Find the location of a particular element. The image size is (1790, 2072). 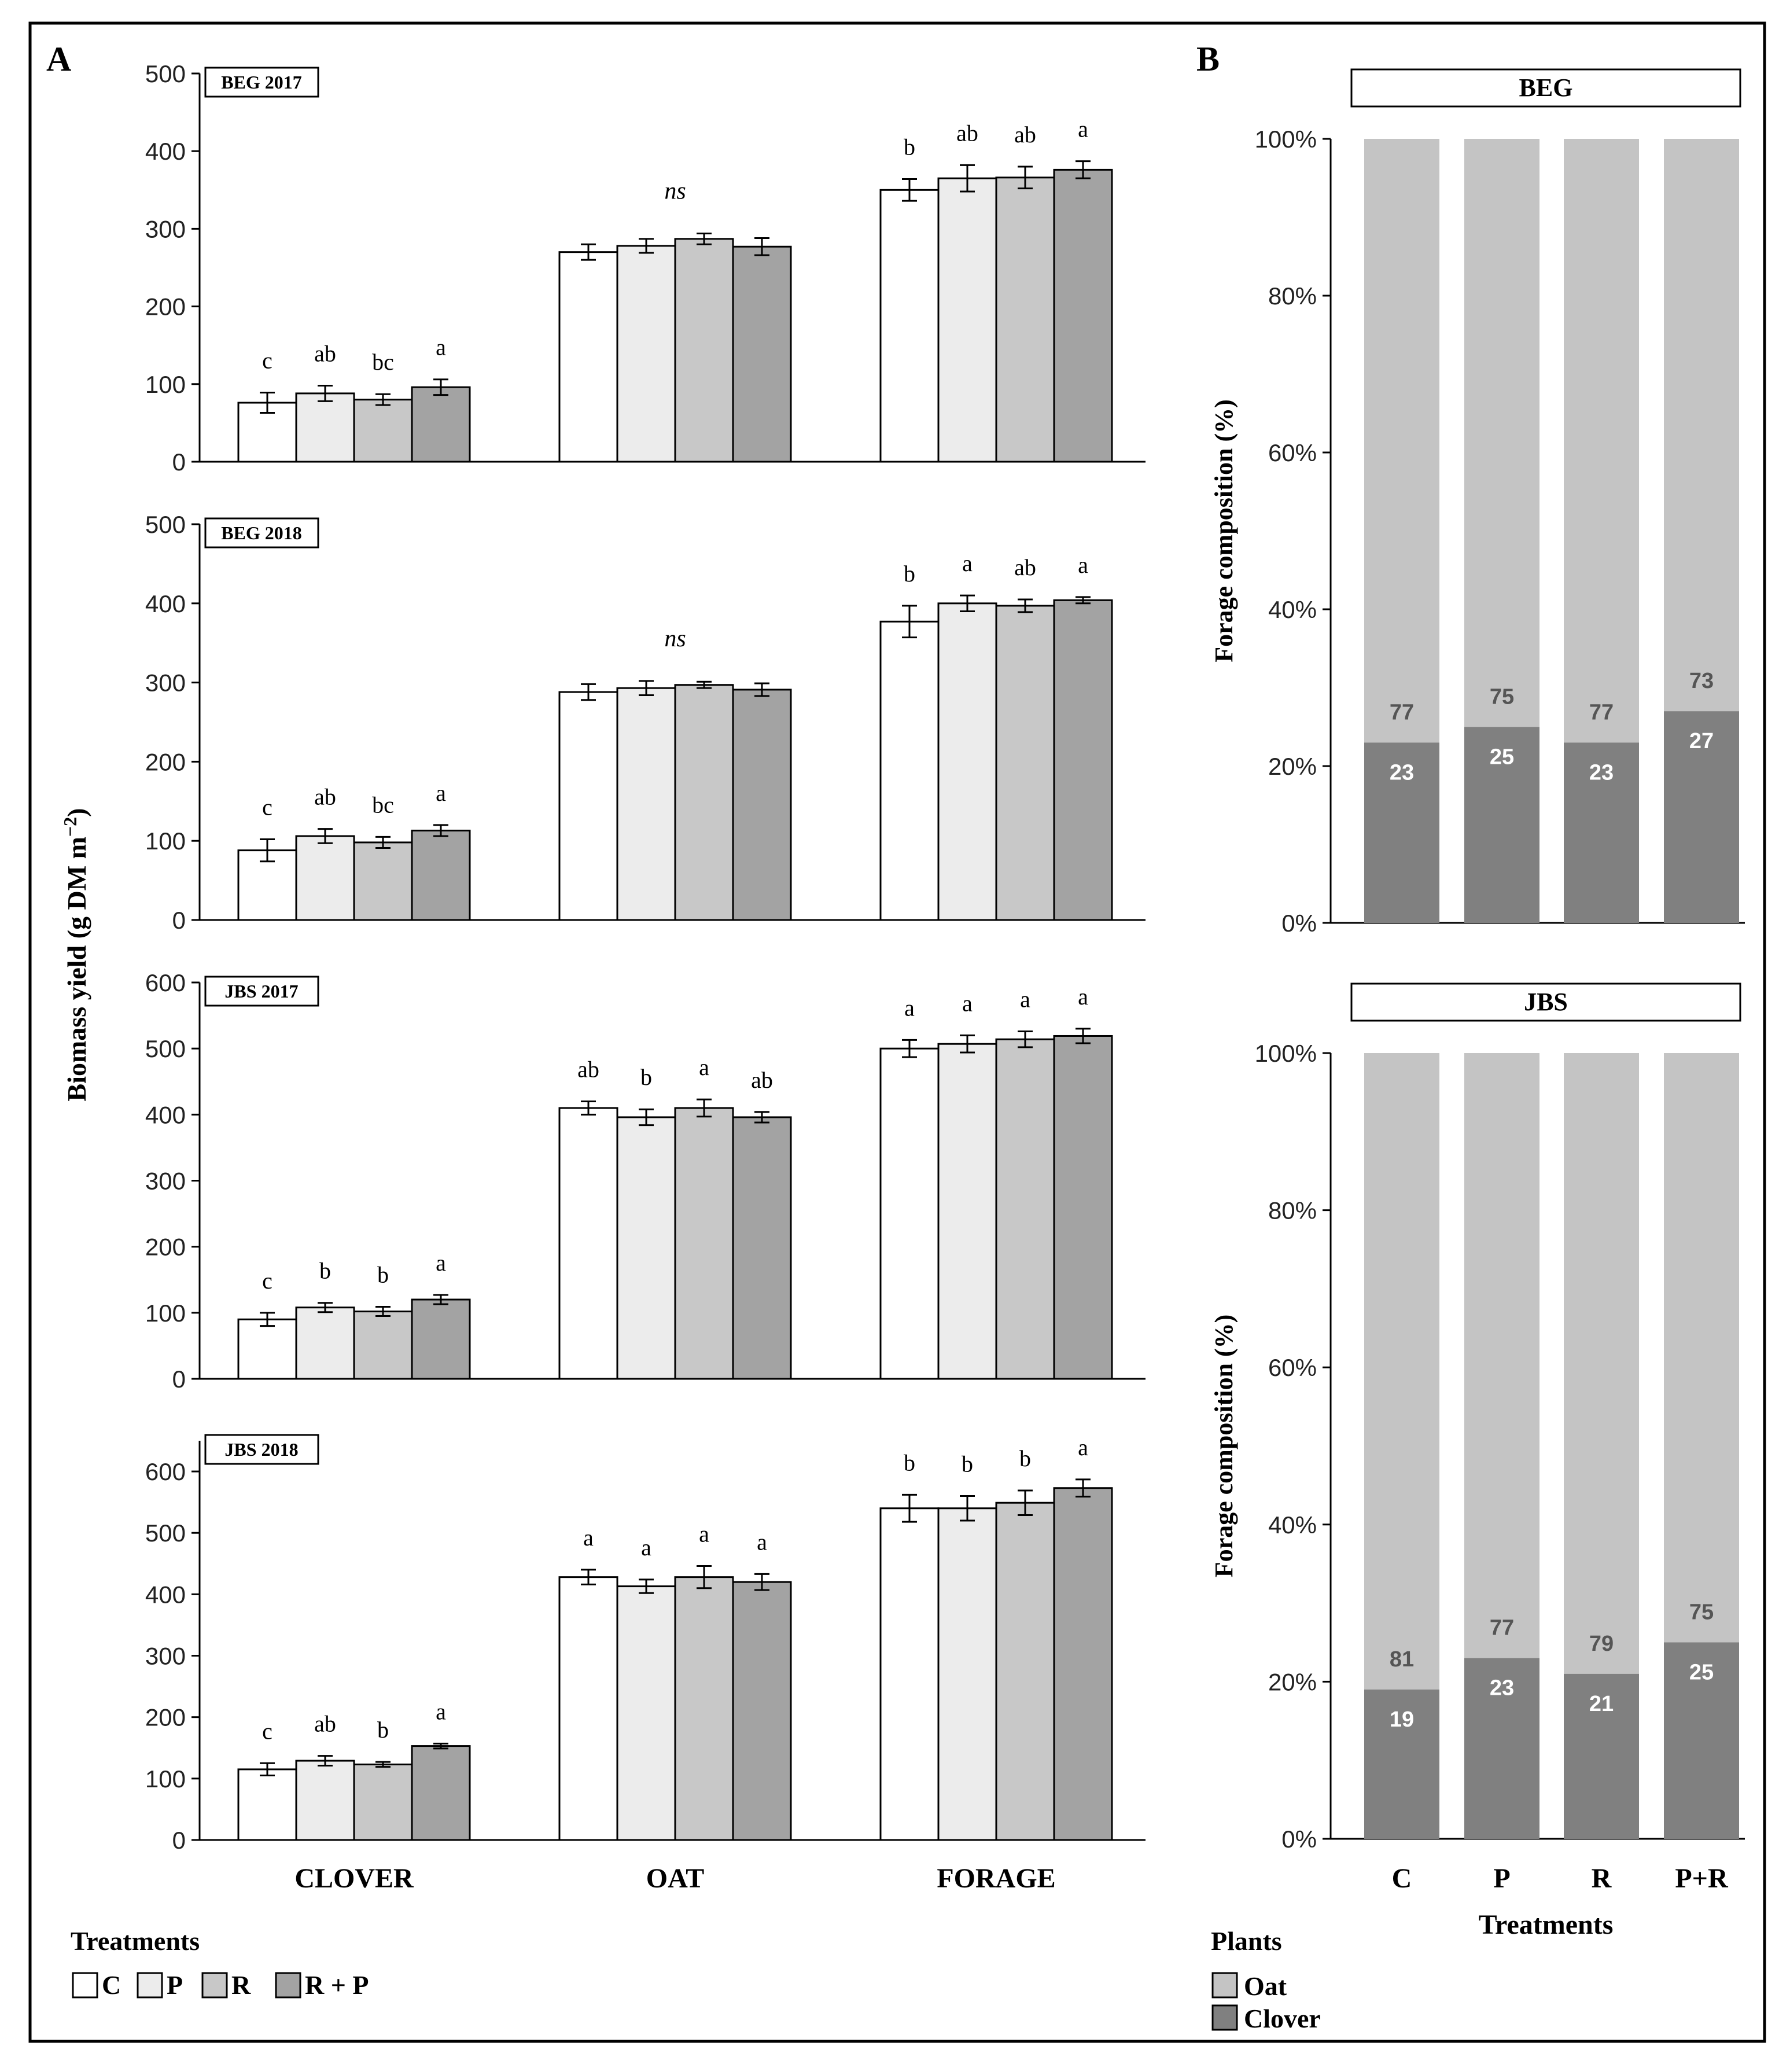

bar-oat-rp is located at coordinates (762, 805).